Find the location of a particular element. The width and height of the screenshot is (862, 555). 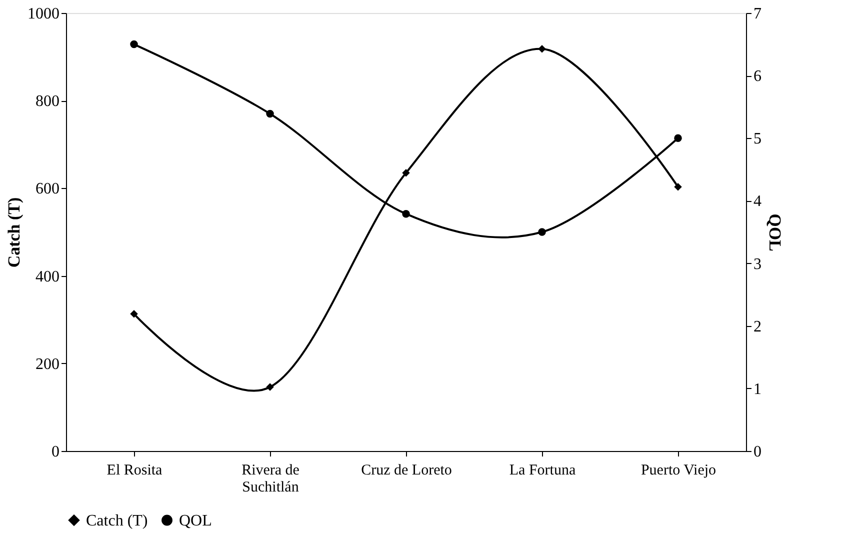

y-tick-label: 600 is located at coordinates (48, 189).